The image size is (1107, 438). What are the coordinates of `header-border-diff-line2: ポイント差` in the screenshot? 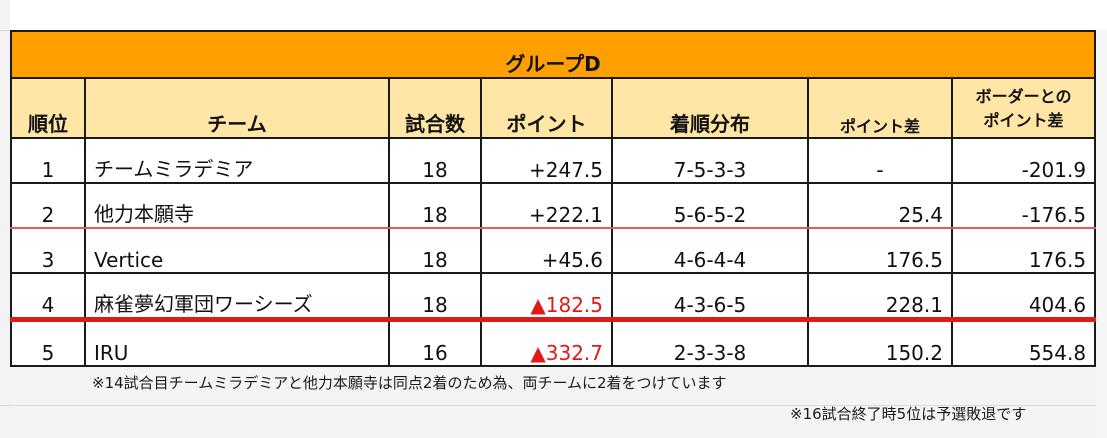 It's located at (1023, 120).